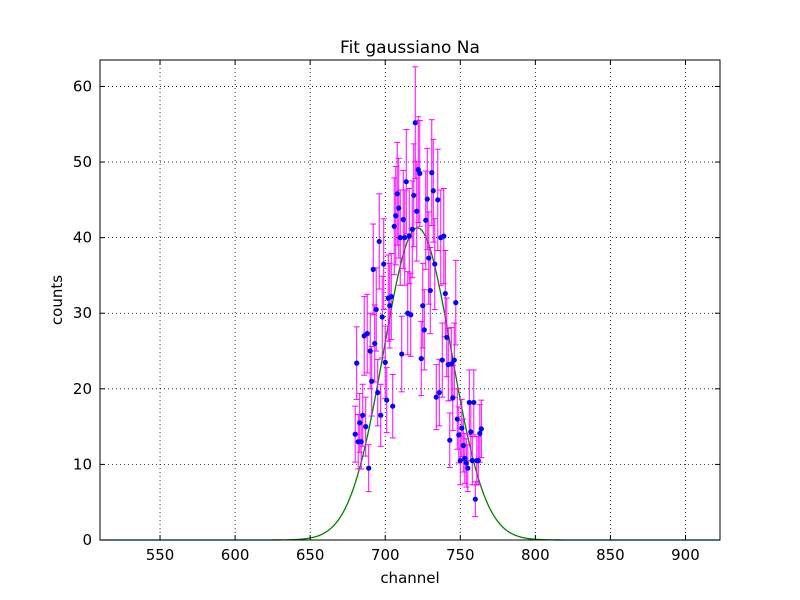 The image size is (800, 600). Describe the element at coordinates (385, 555) in the screenshot. I see `x-tick-label: 700` at that location.